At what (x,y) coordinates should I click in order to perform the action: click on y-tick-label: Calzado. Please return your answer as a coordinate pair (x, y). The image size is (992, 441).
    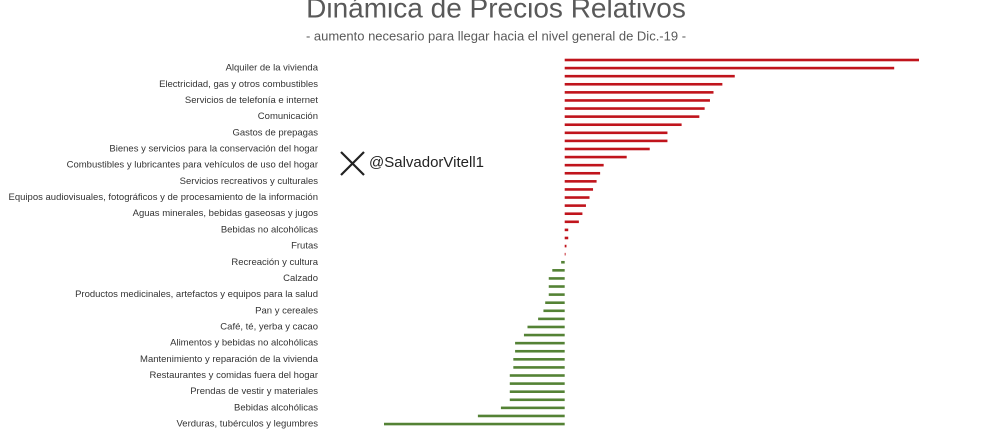
    Looking at the image, I should click on (300, 278).